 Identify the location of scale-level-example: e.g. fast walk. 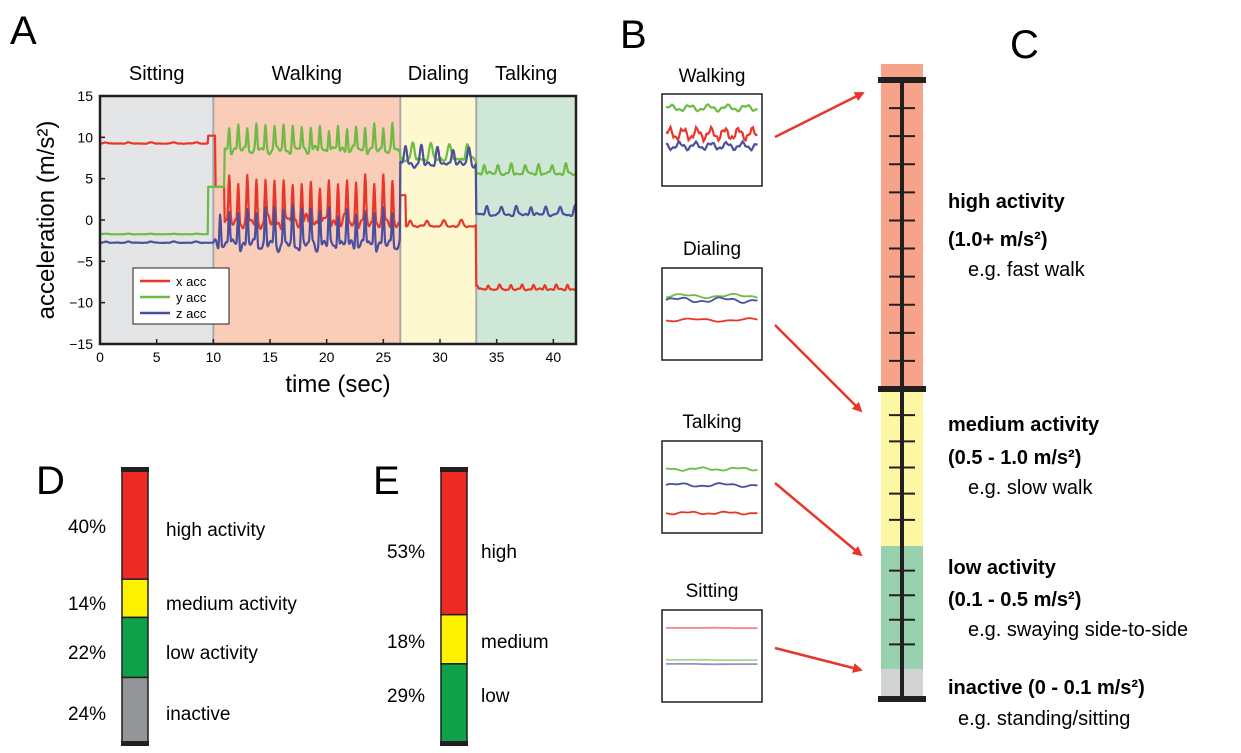
(1027, 270).